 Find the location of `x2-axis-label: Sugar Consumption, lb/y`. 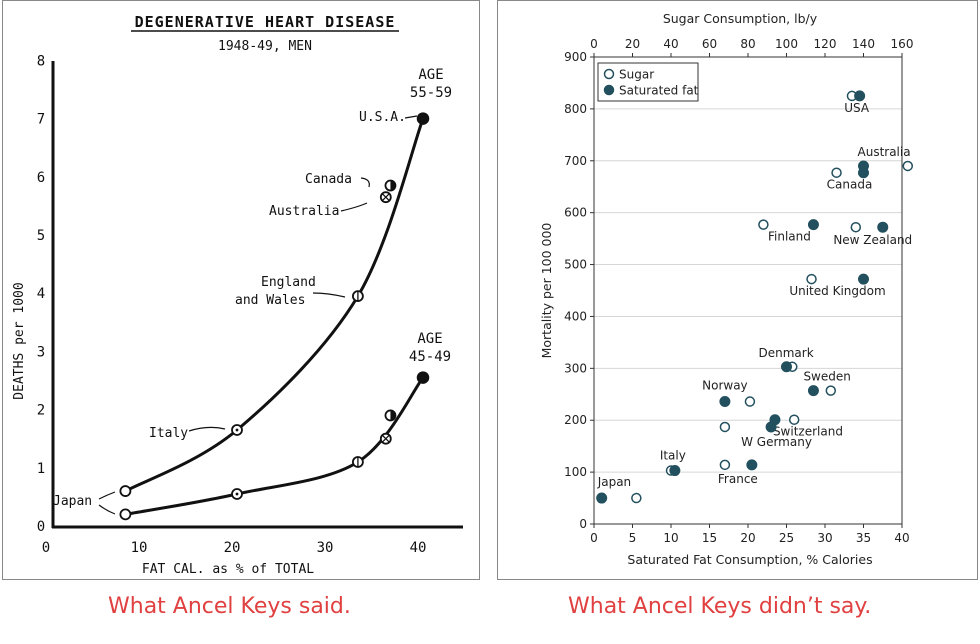

x2-axis-label: Sugar Consumption, lb/y is located at coordinates (740, 18).